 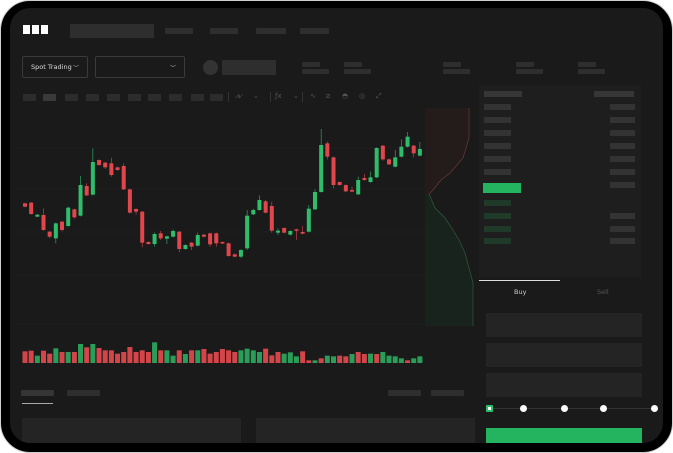 What do you see at coordinates (83, 393) in the screenshot?
I see `tab-history` at bounding box center [83, 393].